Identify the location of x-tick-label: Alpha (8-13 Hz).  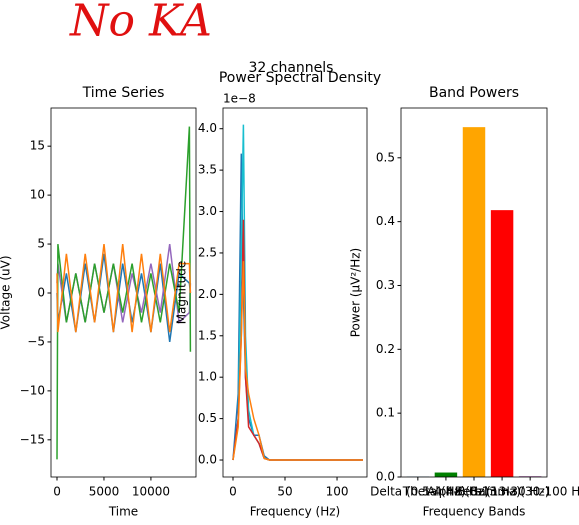
(474, 492).